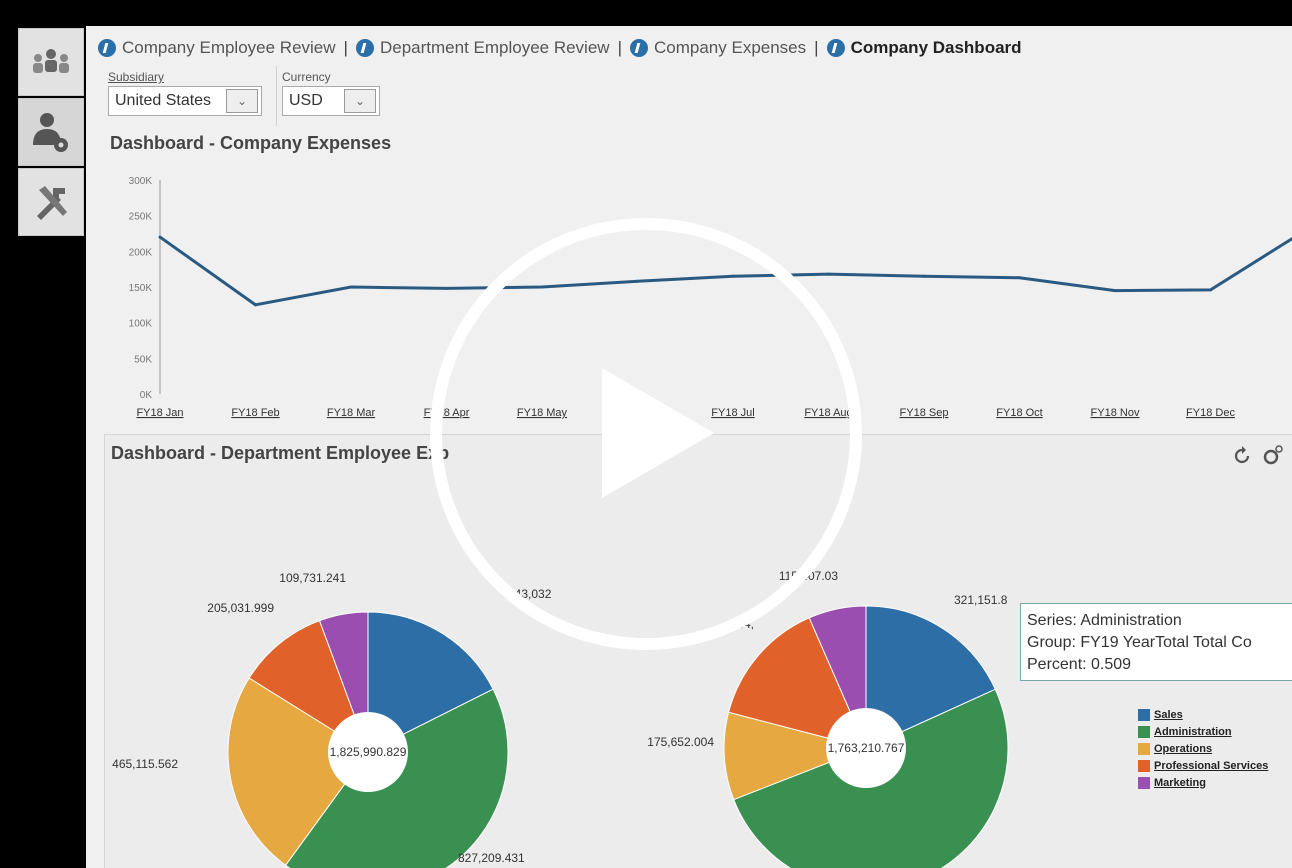  I want to click on y-tick-label: 50K, so click(143, 359).